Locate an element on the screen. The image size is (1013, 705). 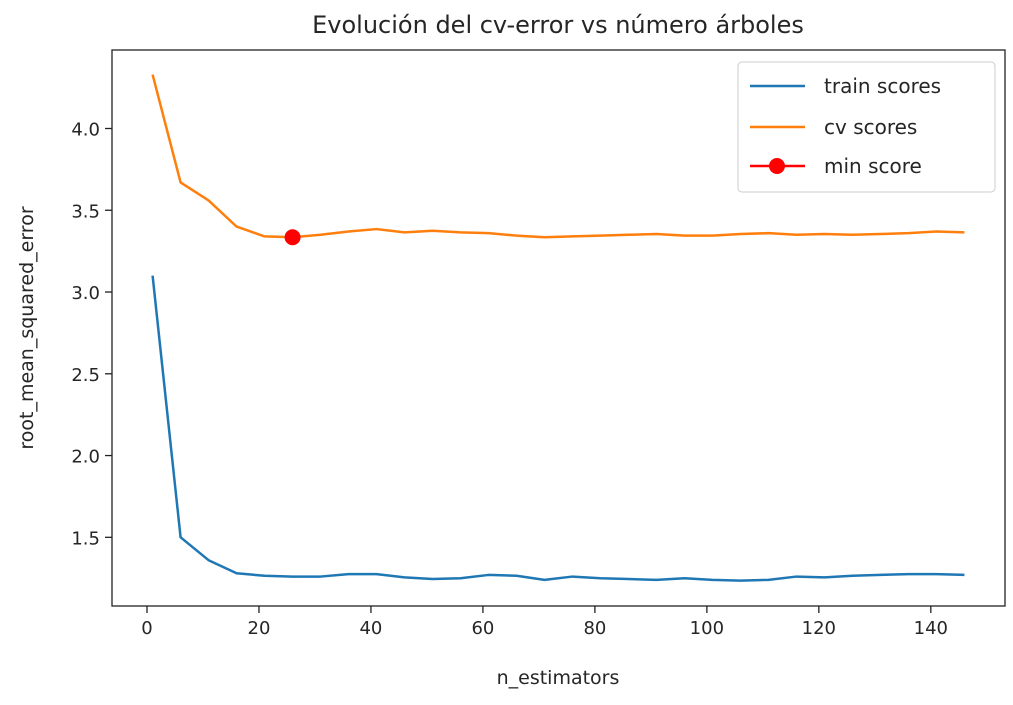
x-tick-label: 100 is located at coordinates (707, 628).